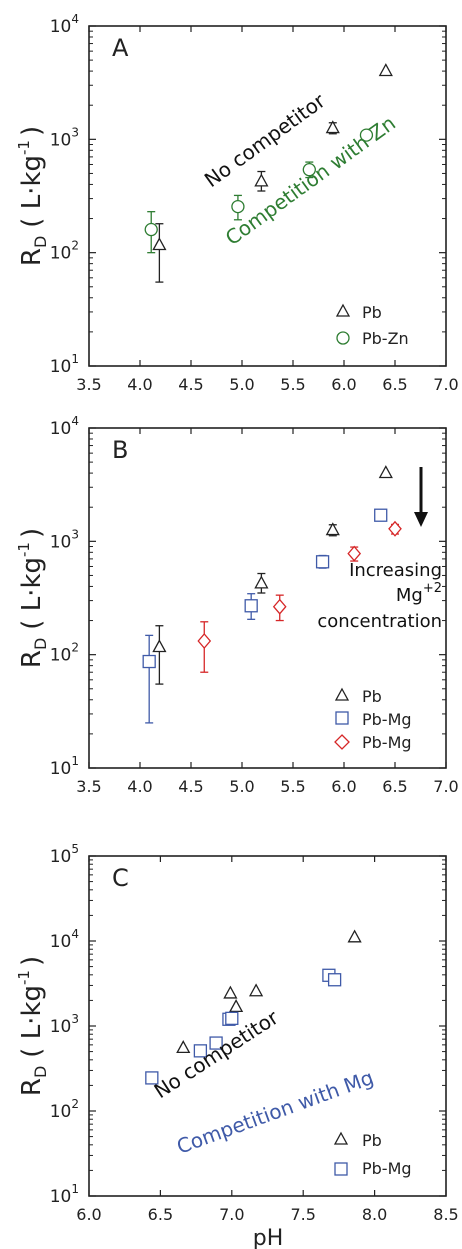 The image size is (462, 1249). Describe the element at coordinates (268, 1237) in the screenshot. I see `x-axis-label: pH` at that location.